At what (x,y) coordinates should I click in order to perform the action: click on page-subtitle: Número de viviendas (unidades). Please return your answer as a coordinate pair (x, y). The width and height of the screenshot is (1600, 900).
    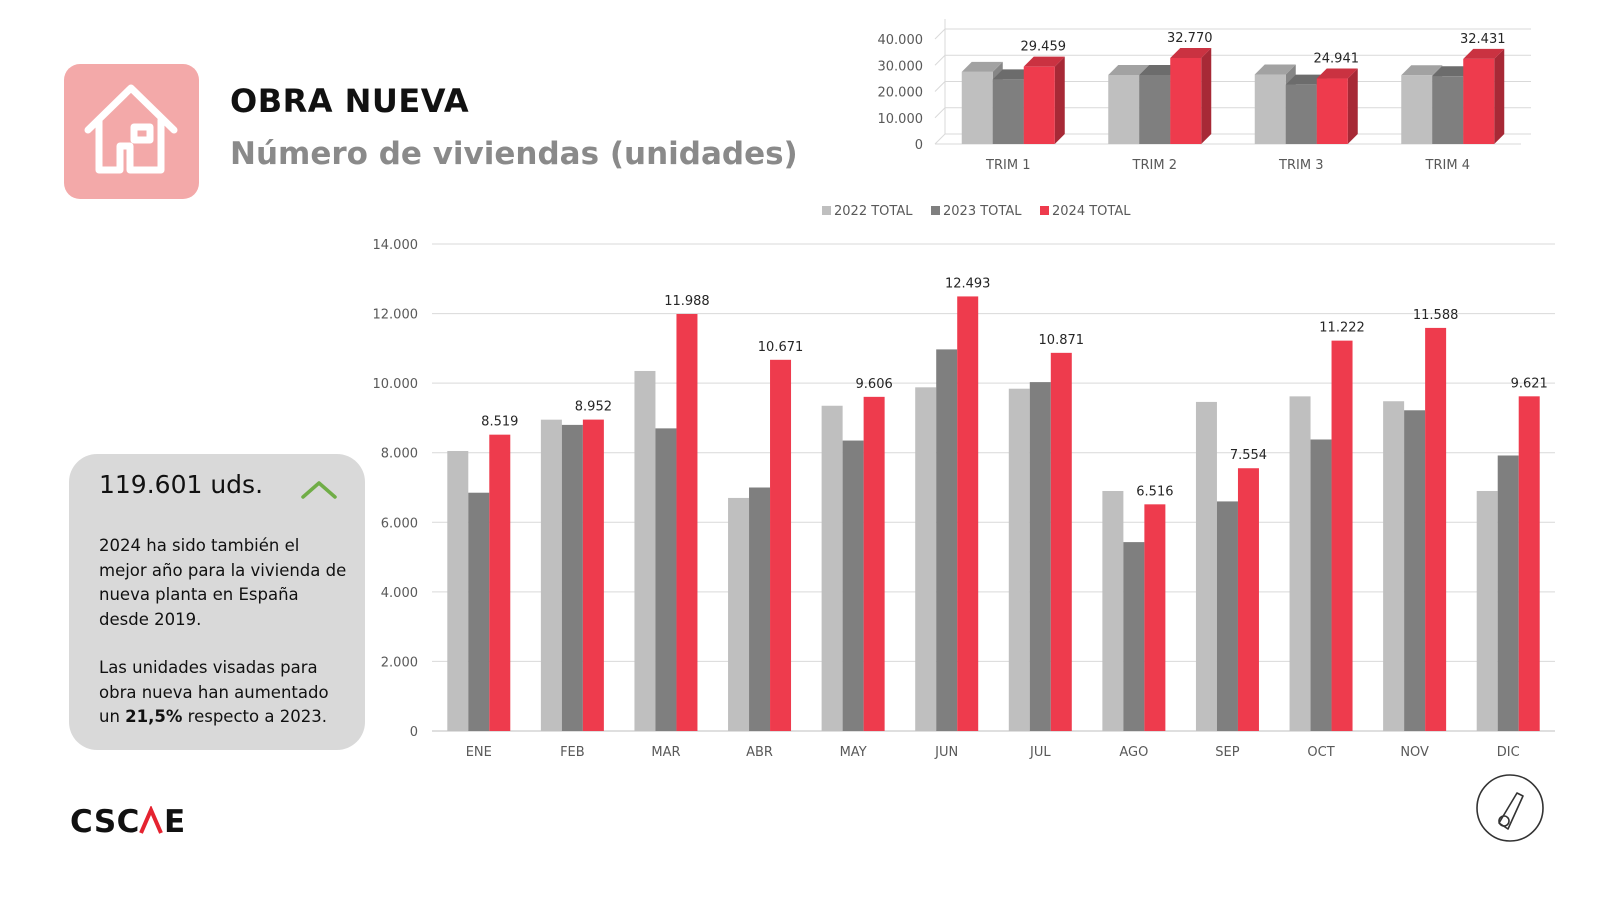
    Looking at the image, I should click on (514, 154).